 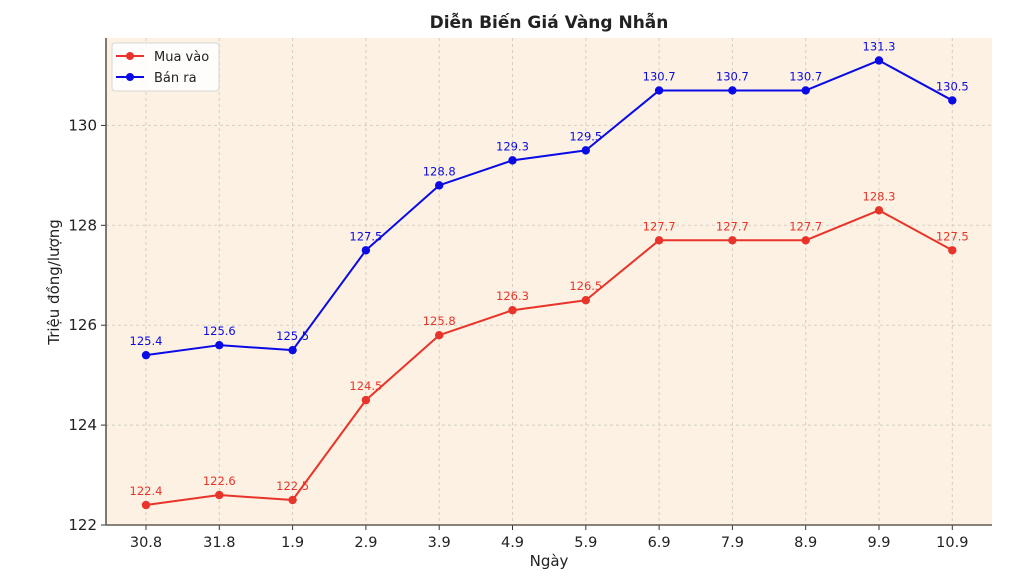 I want to click on data-label-buy: 126.5, so click(x=585, y=286).